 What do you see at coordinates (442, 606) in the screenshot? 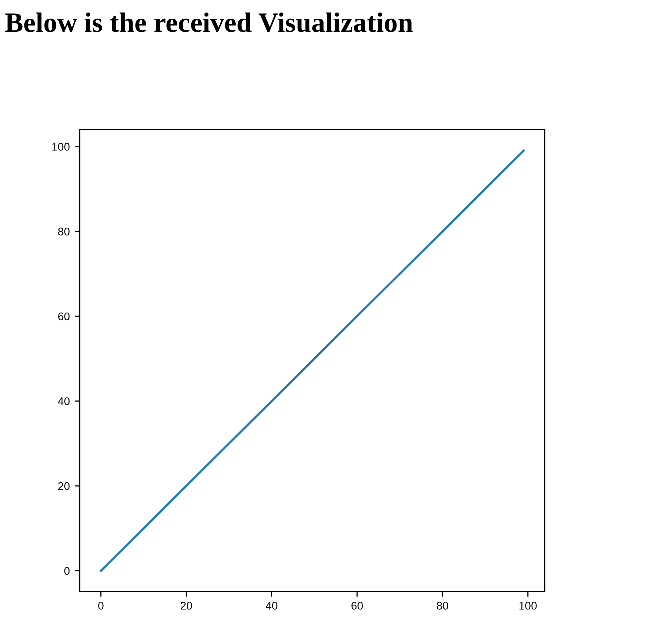
I see `x-tick-label: 80` at bounding box center [442, 606].